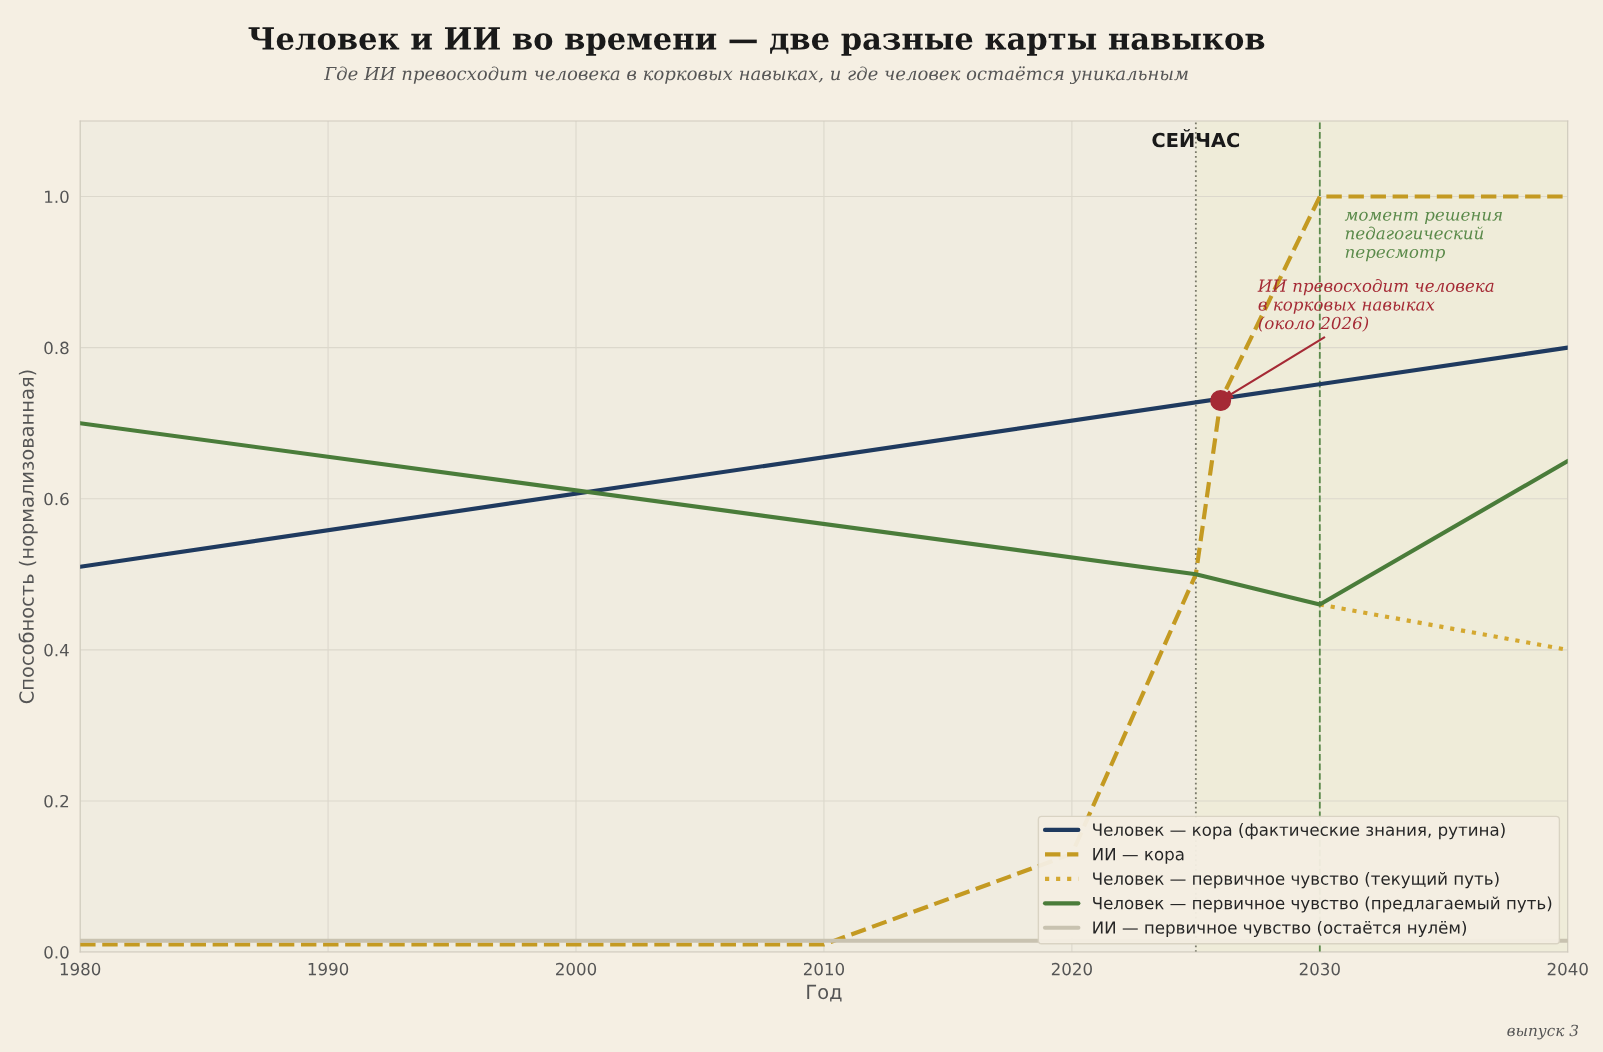 The image size is (1603, 1052). Describe the element at coordinates (1423, 236) in the screenshot. I see `ref-line-label: момент решения педагогический пересмотр` at that location.